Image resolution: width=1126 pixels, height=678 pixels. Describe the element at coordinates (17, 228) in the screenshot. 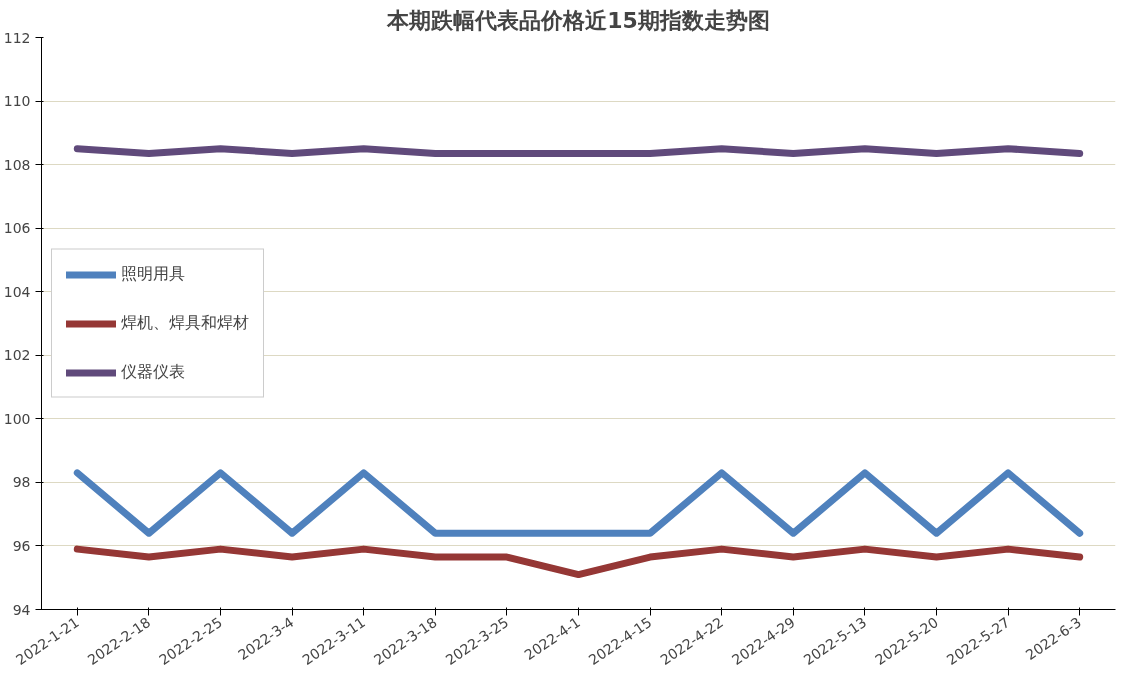

I see `y-tick-label: 106` at that location.